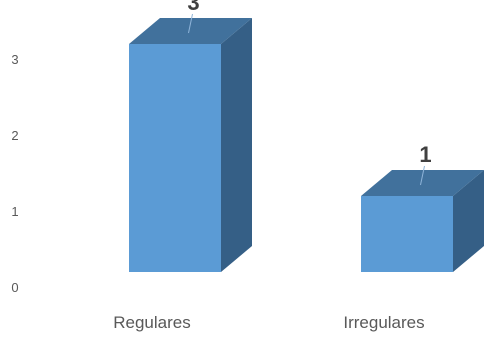 Image resolution: width=491 pixels, height=339 pixels. Describe the element at coordinates (14, 135) in the screenshot. I see `y-tick-label: 2` at that location.